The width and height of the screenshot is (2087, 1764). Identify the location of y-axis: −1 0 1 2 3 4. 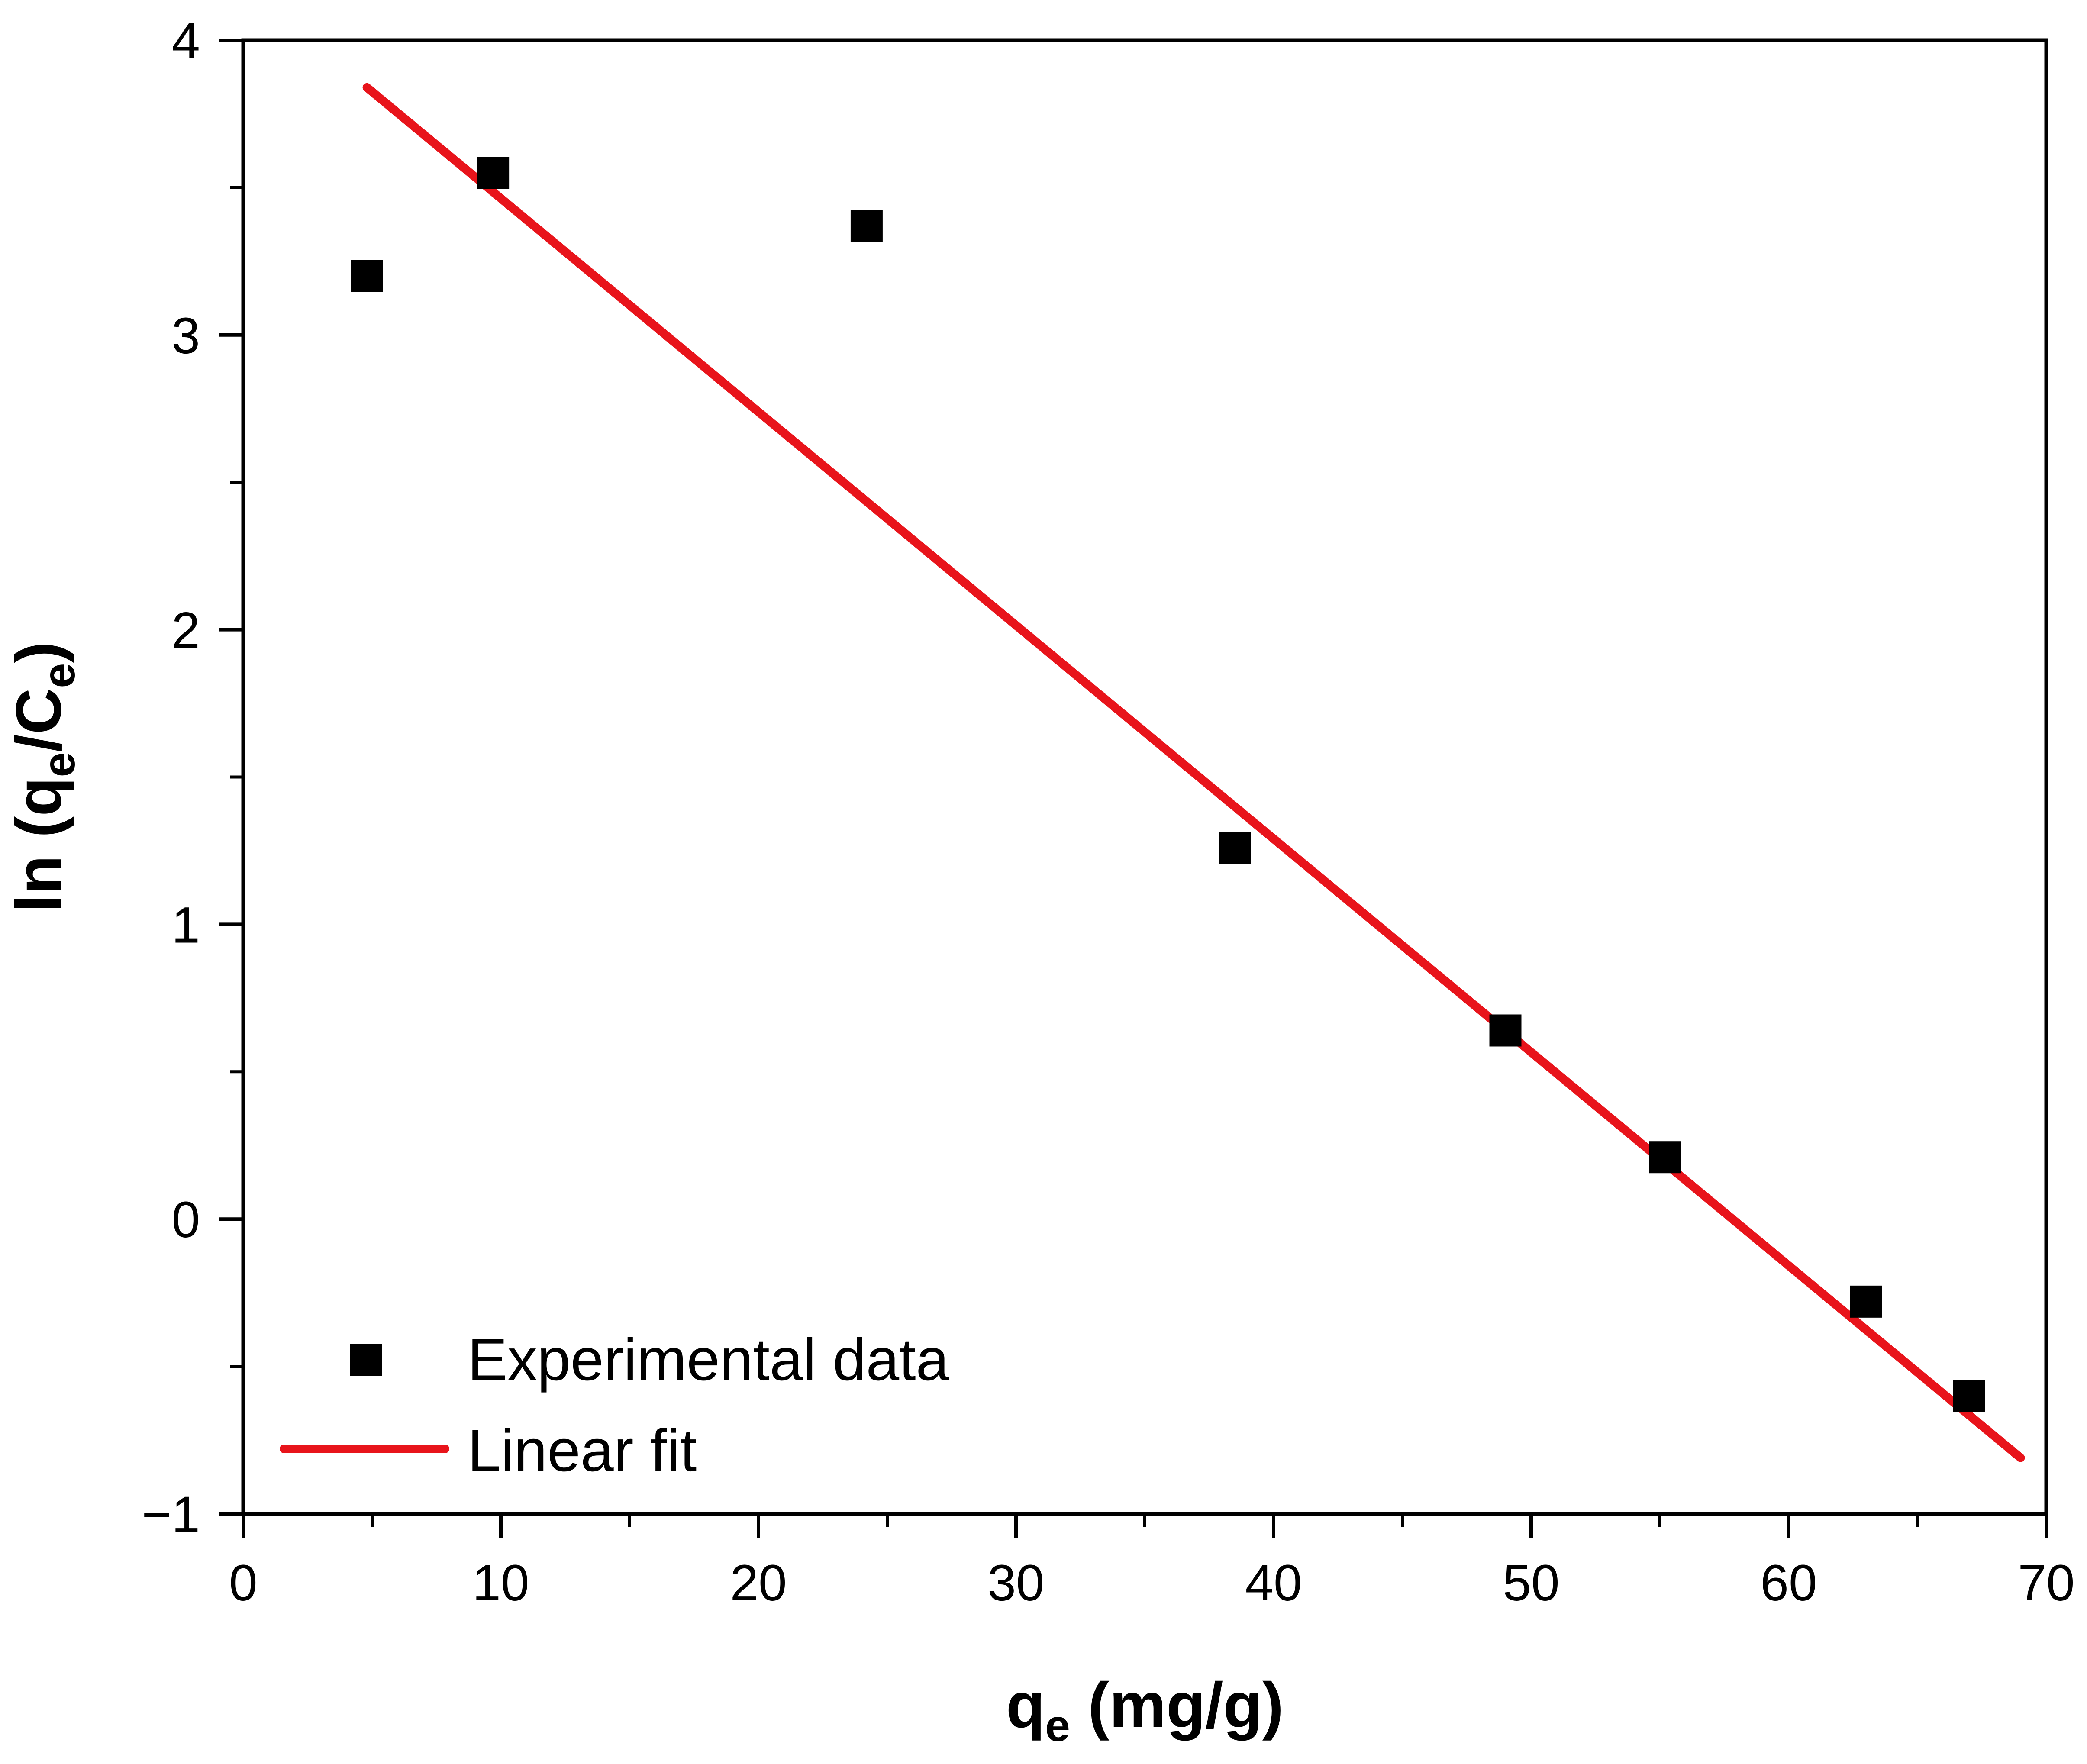
(192, 778).